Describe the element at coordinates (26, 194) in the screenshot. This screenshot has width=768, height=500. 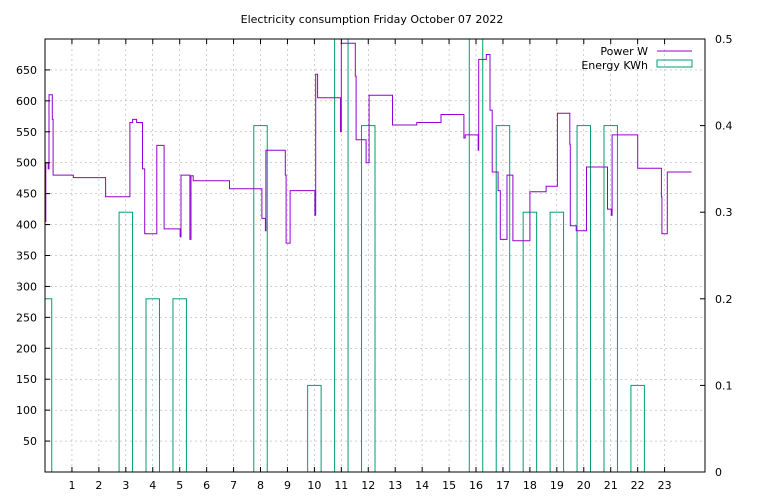
I see `y-left-tick-label: 450` at that location.